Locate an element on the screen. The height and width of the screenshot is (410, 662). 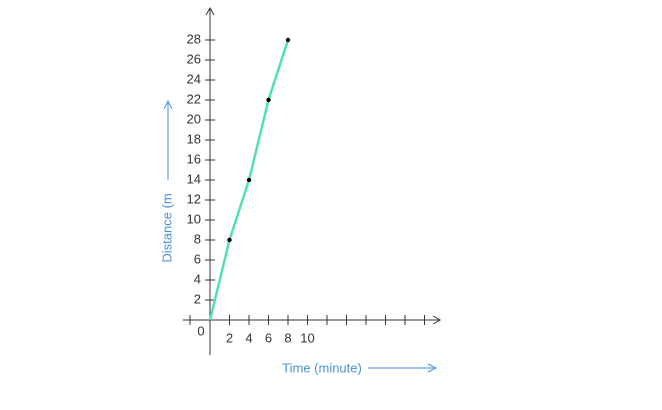
x-tick-label: 2 is located at coordinates (229, 337).